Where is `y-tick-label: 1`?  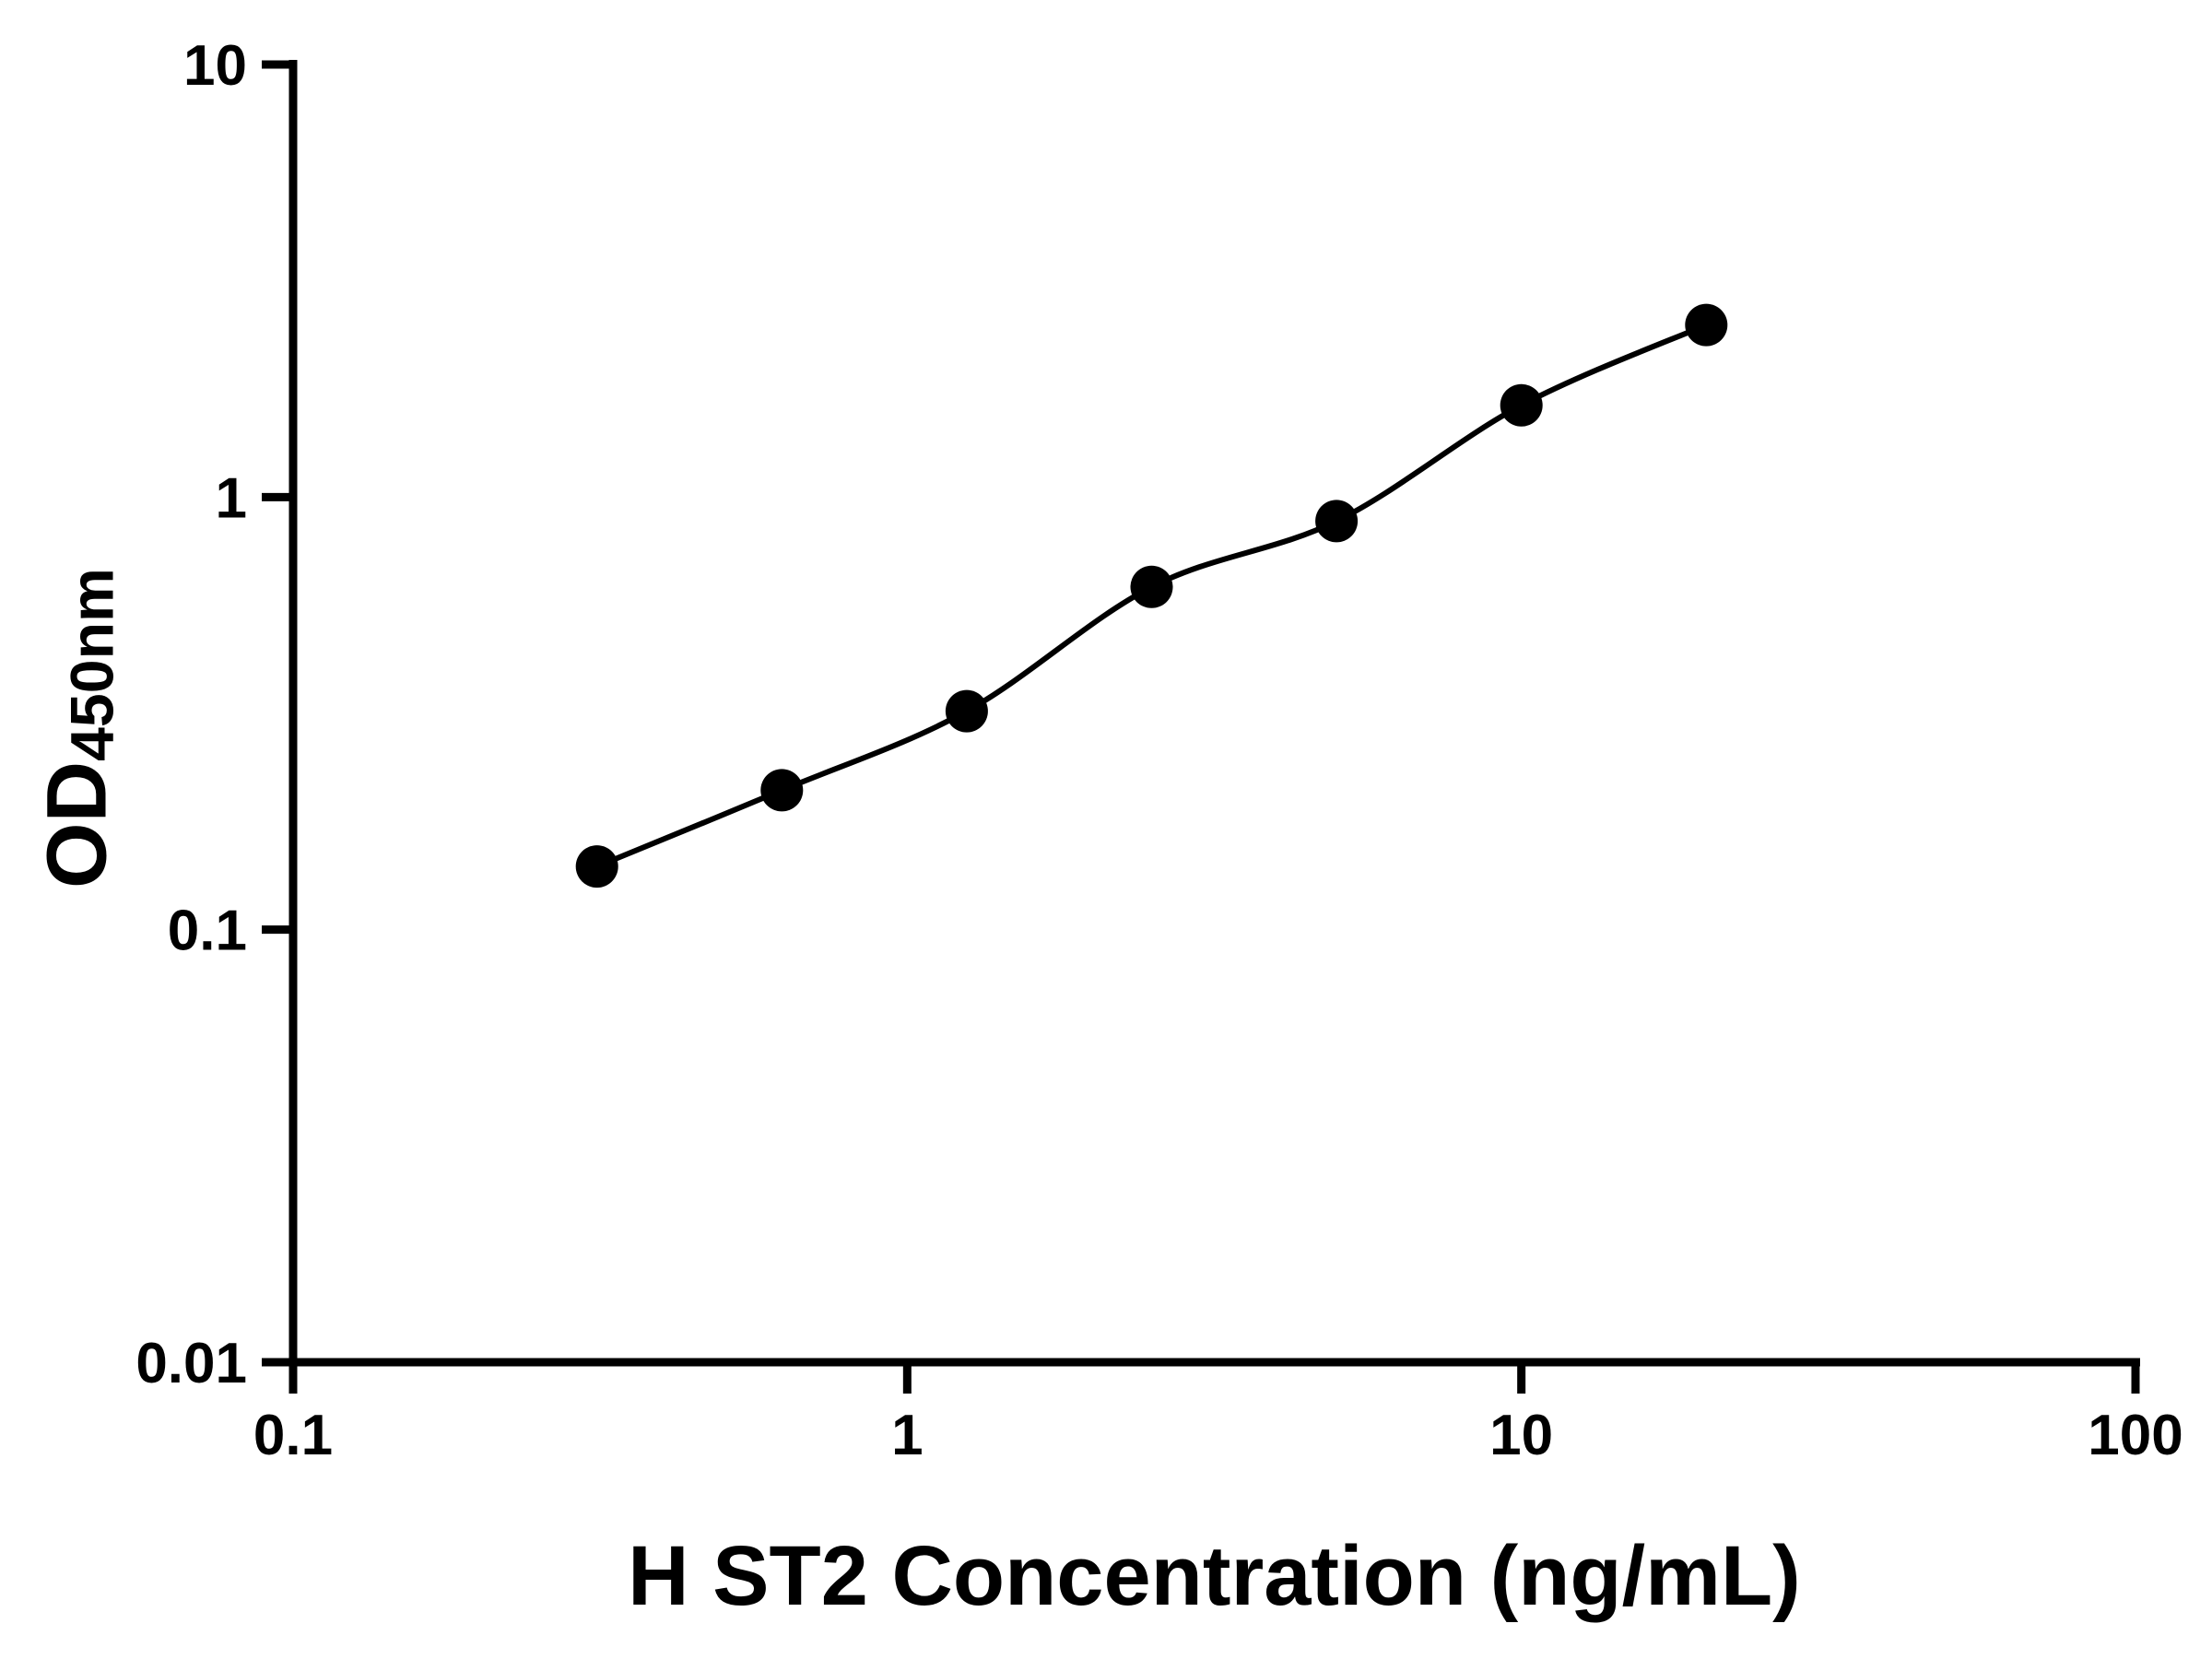
y-tick-label: 1 is located at coordinates (231, 498).